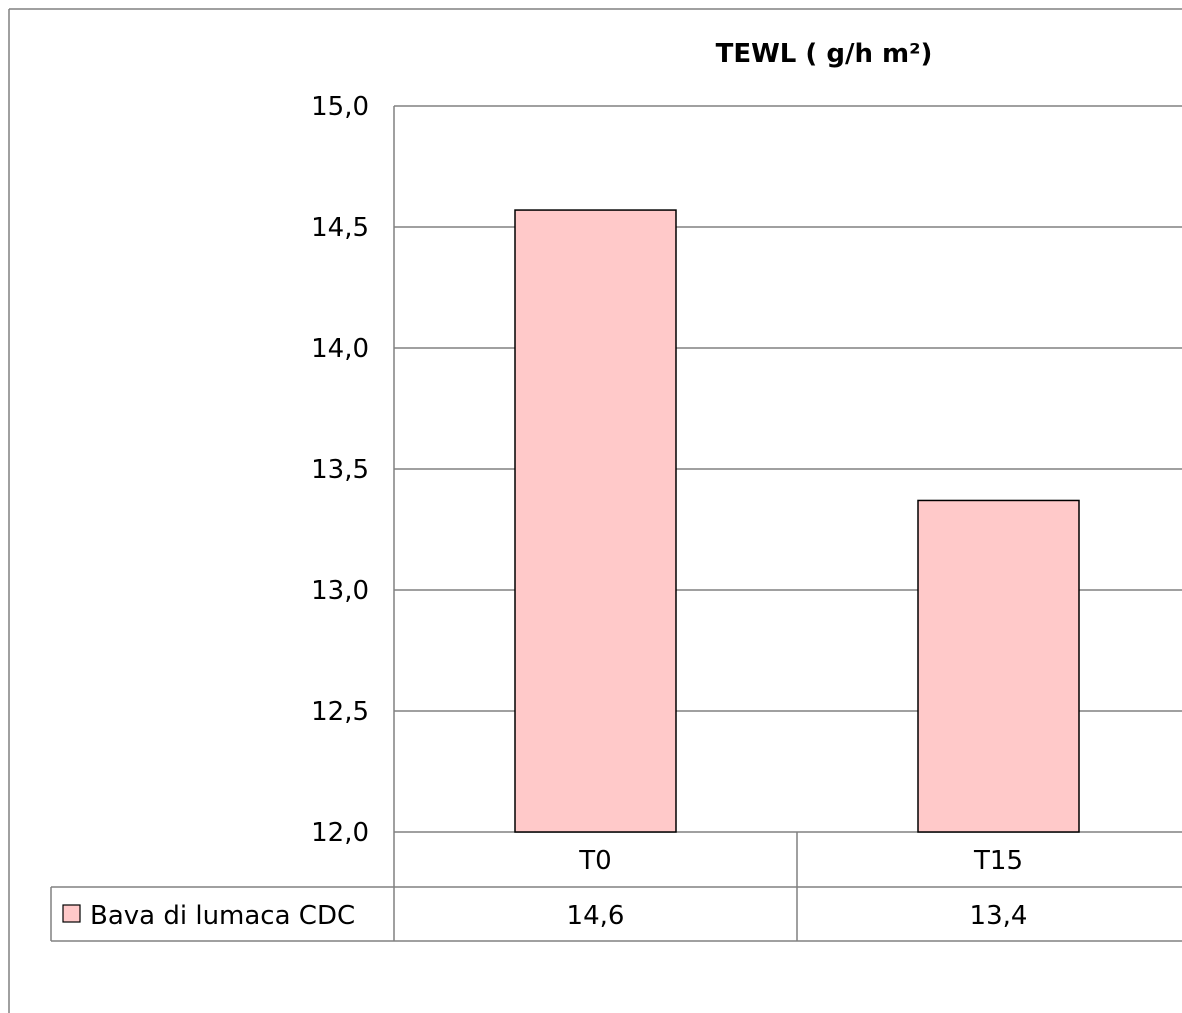 The width and height of the screenshot is (1182, 1013). What do you see at coordinates (340, 591) in the screenshot?
I see `y-tick-label: 13,0` at bounding box center [340, 591].